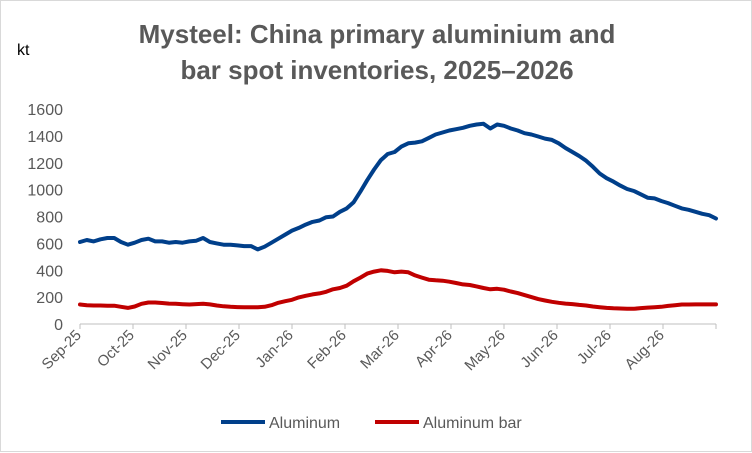  I want to click on legend-item-aluminum-bar-label: Aluminum bar, so click(472, 423).